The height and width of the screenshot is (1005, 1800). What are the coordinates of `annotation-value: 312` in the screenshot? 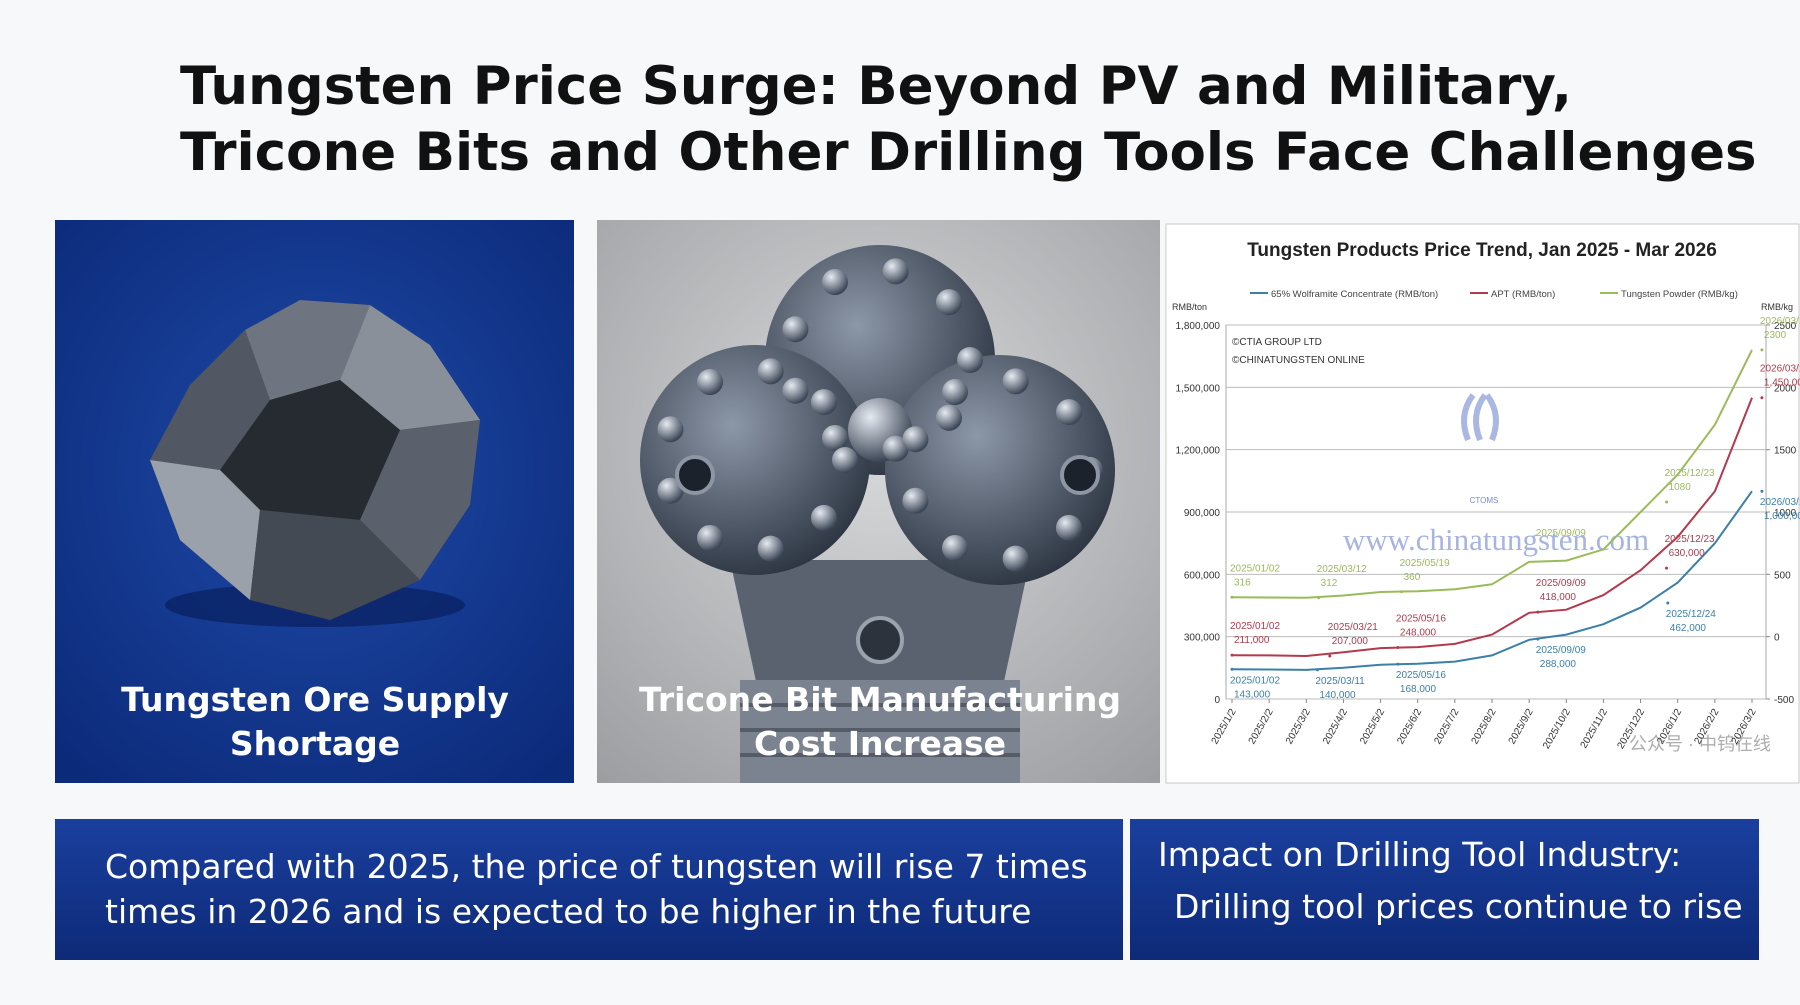 It's located at (1329, 583).